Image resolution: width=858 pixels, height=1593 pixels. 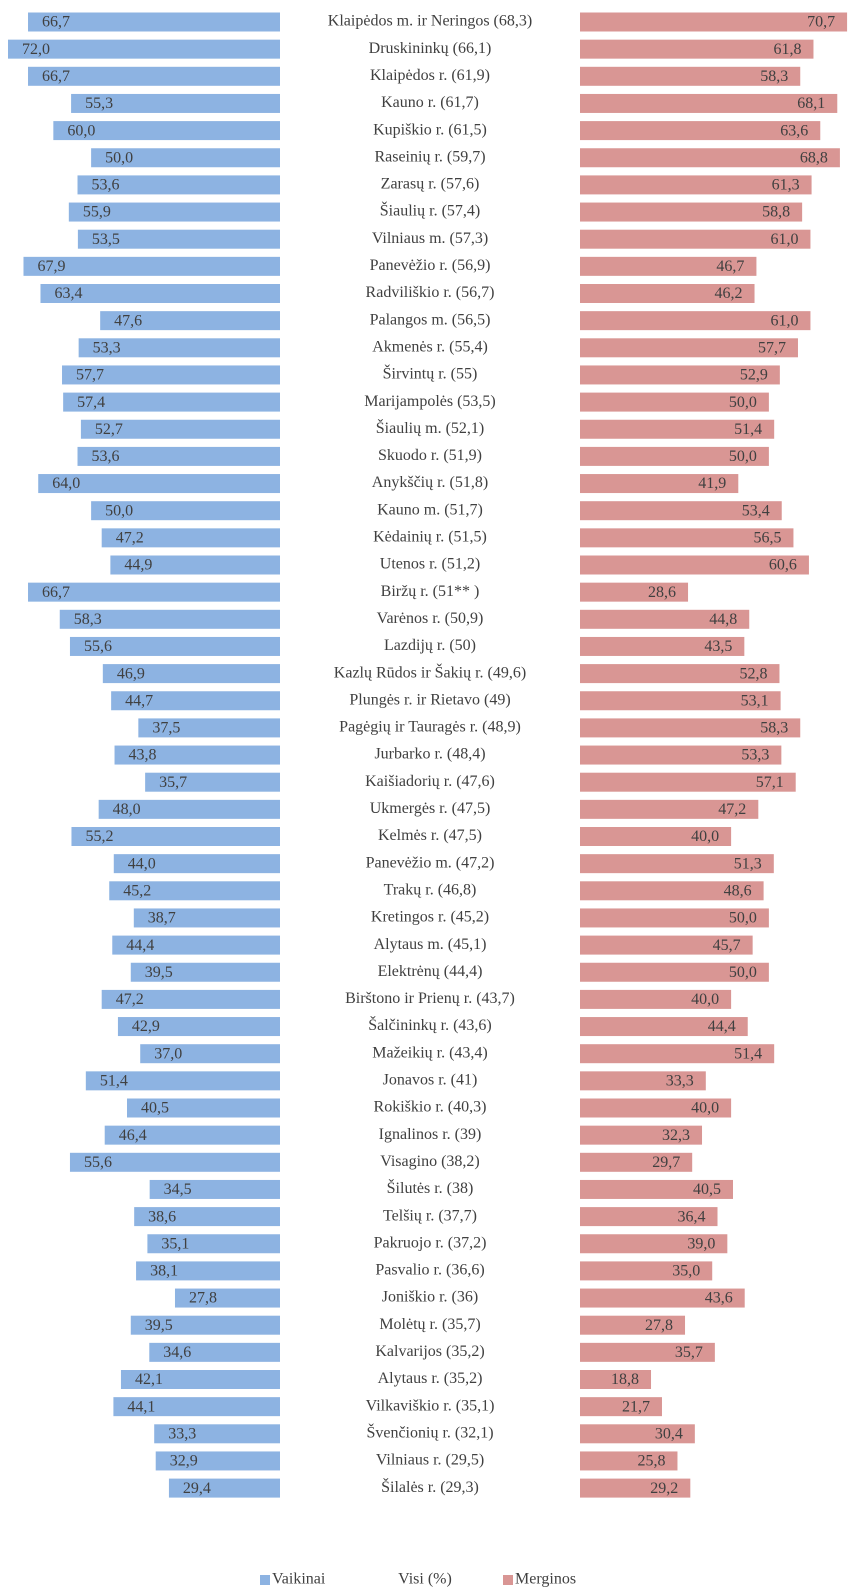 I want to click on data-label: 52,7, so click(x=109, y=429).